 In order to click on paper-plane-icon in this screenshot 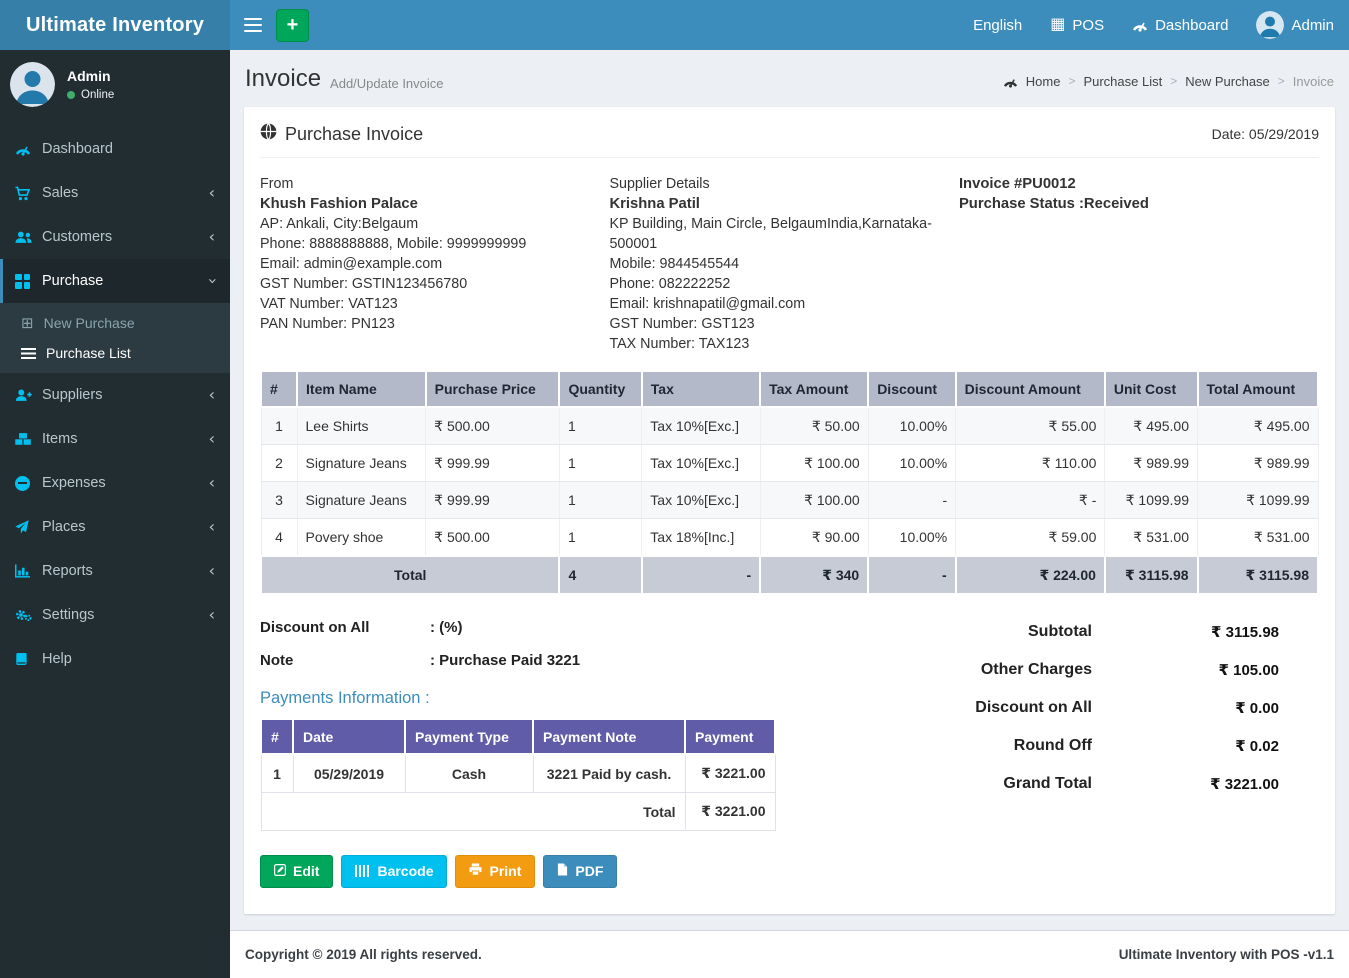, I will do `click(28, 527)`.